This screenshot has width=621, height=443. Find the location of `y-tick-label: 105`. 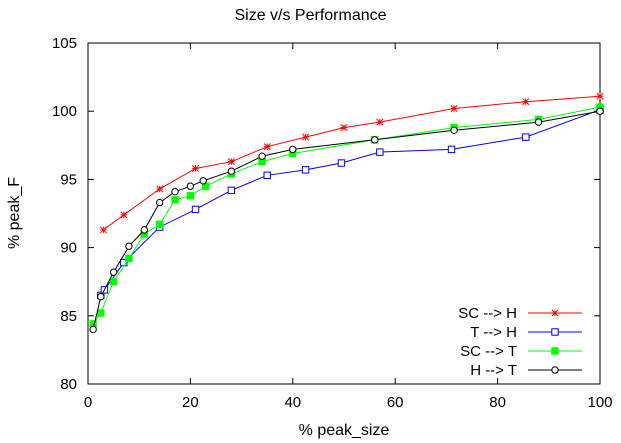

y-tick-label: 105 is located at coordinates (64, 43).